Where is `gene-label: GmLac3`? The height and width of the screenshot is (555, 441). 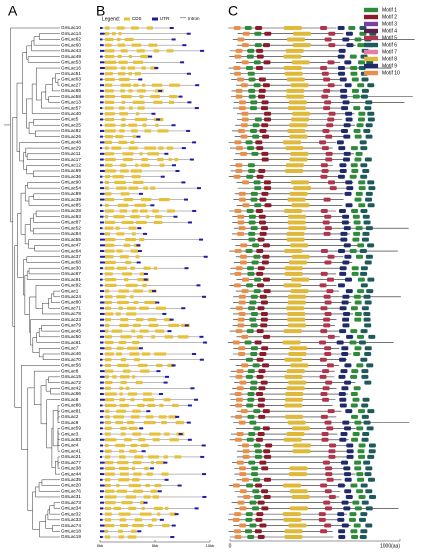 gene-label: GmLac3 is located at coordinates (70, 433).